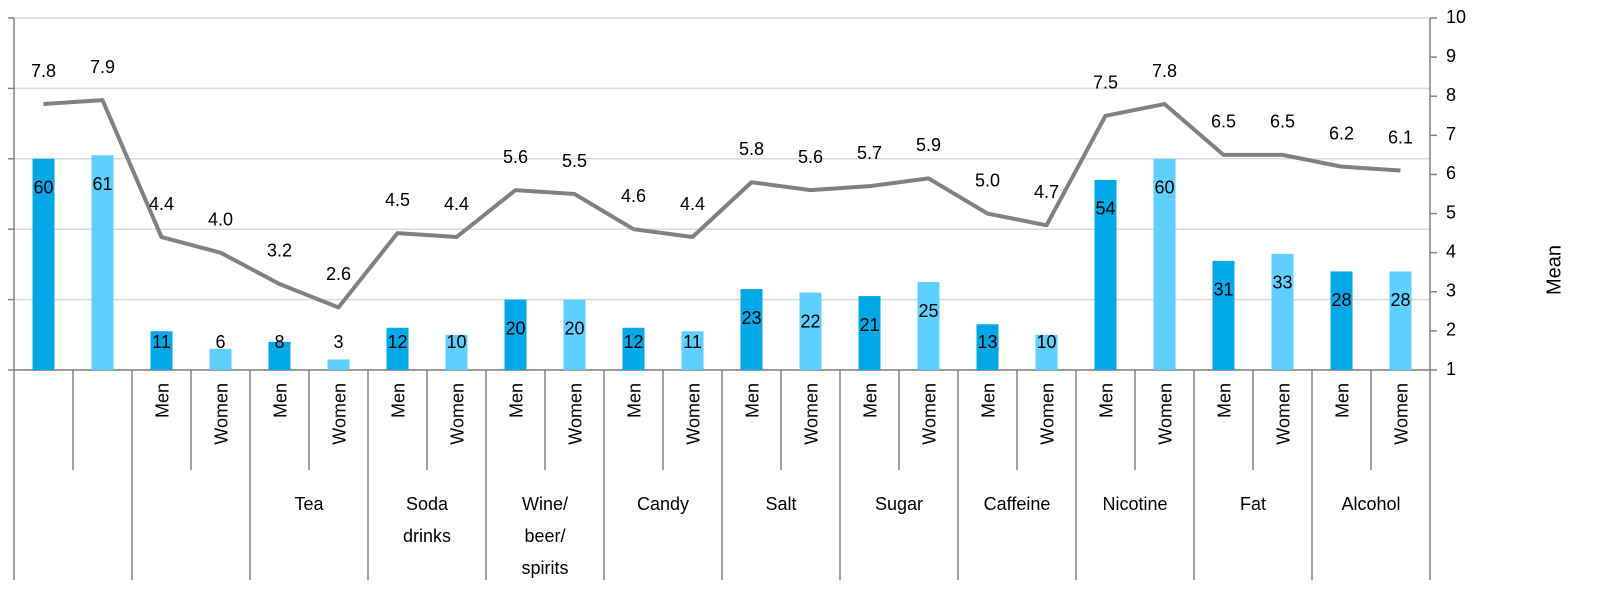  What do you see at coordinates (1451, 369) in the screenshot?
I see `y2-tick-label: 1` at bounding box center [1451, 369].